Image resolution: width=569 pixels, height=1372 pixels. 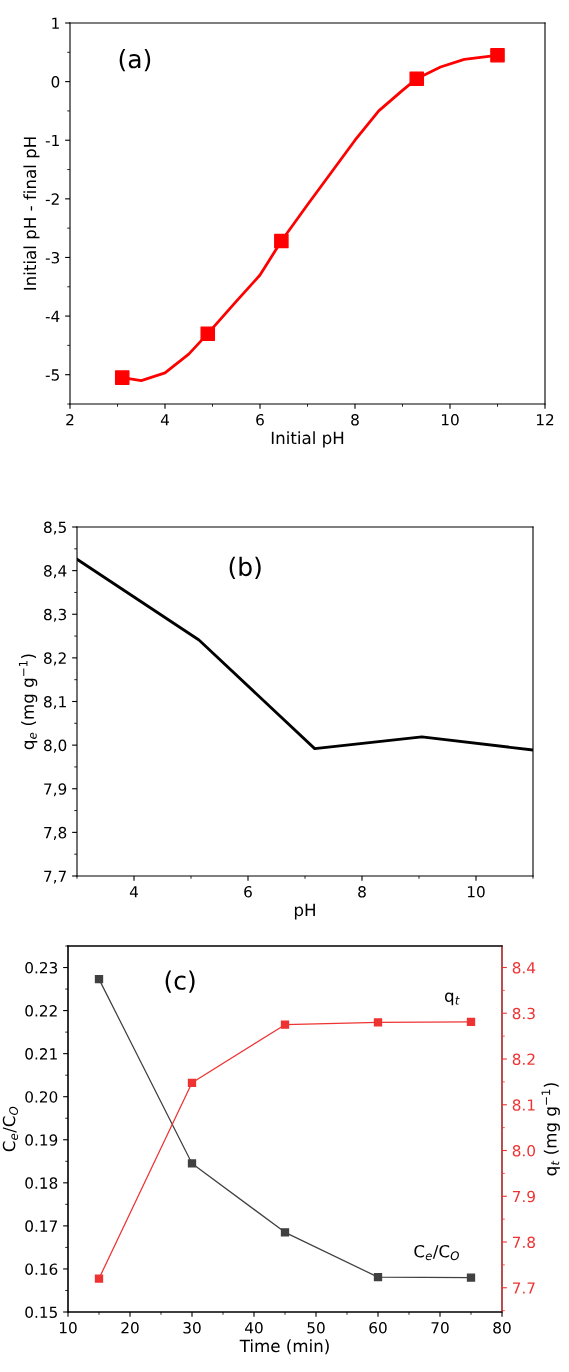 I want to click on series-label: q$_{t}$, so click(x=452, y=999).